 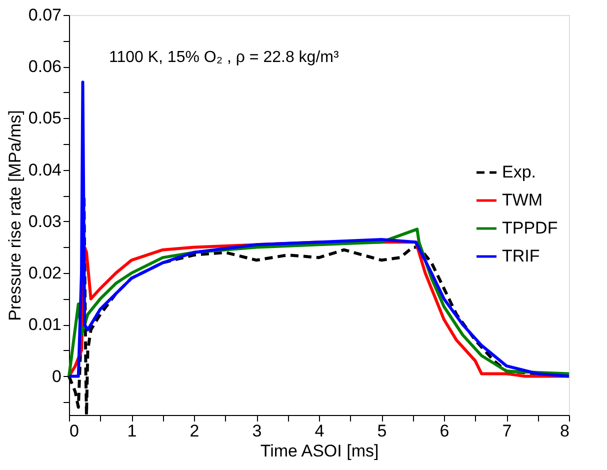 I want to click on x-tick-label: 3, so click(x=257, y=431).